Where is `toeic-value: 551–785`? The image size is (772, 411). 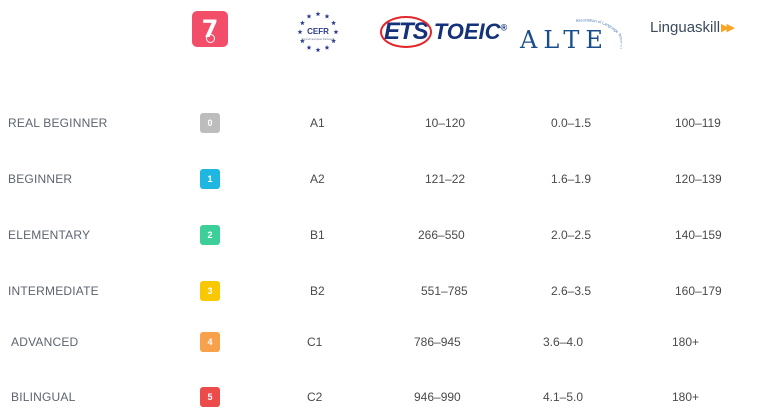 toeic-value: 551–785 is located at coordinates (444, 291).